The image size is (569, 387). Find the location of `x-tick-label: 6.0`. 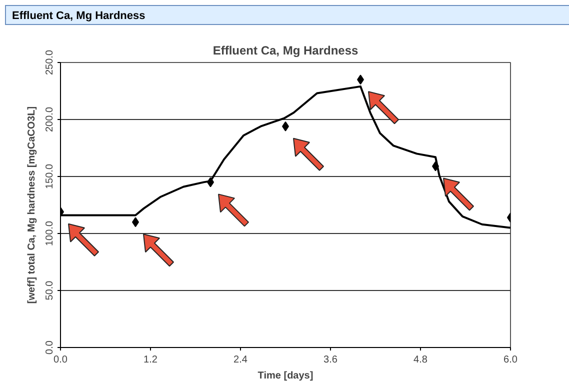

x-tick-label: 6.0 is located at coordinates (511, 360).